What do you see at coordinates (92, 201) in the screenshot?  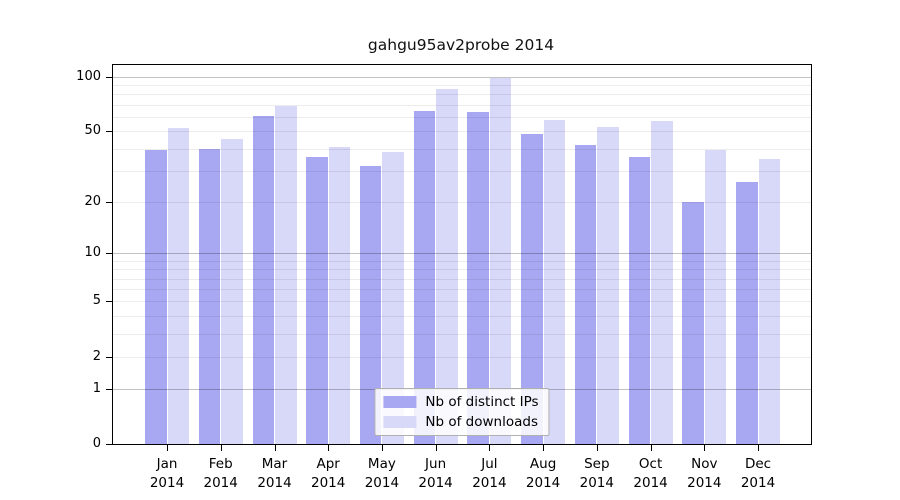 I see `y-tick-label-20: 20` at bounding box center [92, 201].